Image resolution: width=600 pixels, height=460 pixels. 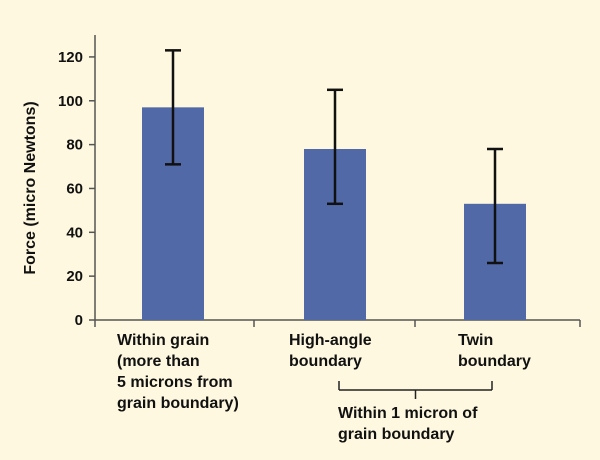 I want to click on x-category-label: grain boundary), so click(x=178, y=403).